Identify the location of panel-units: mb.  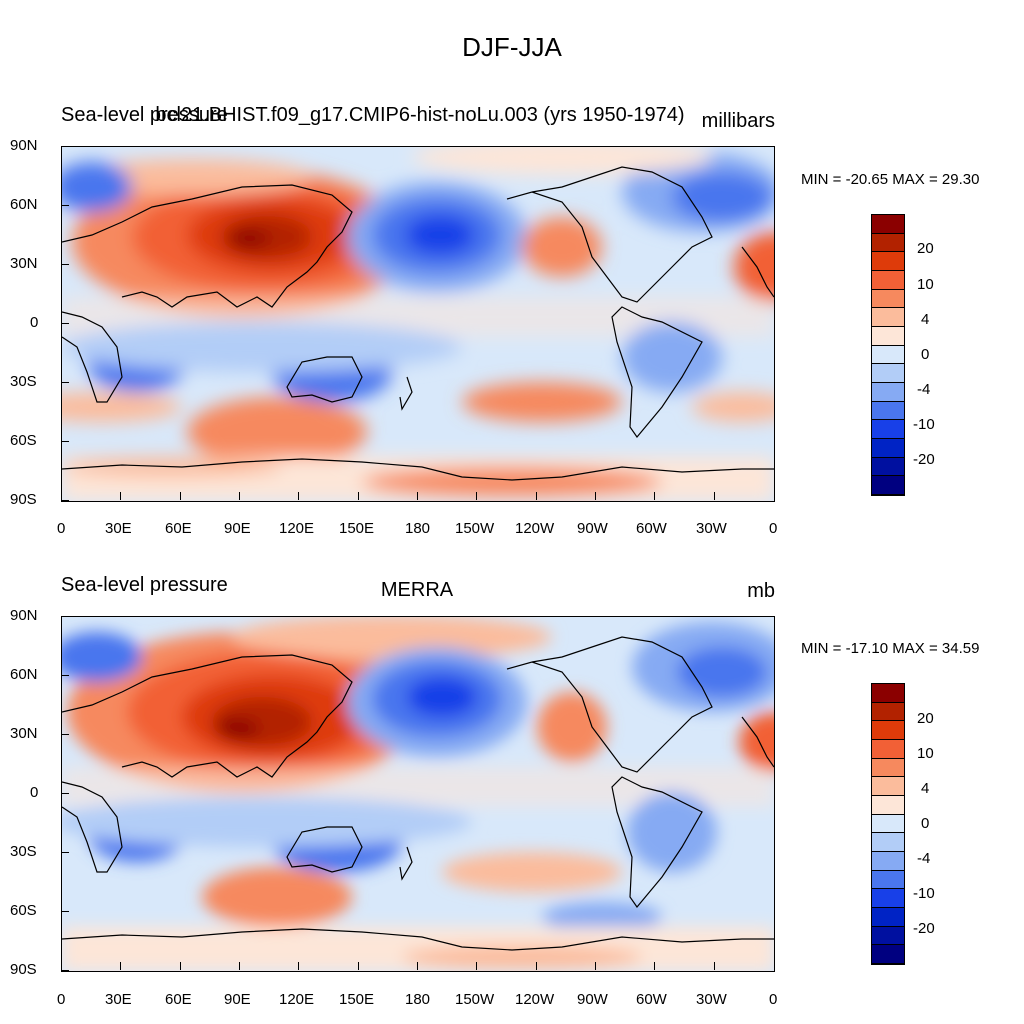
(761, 591).